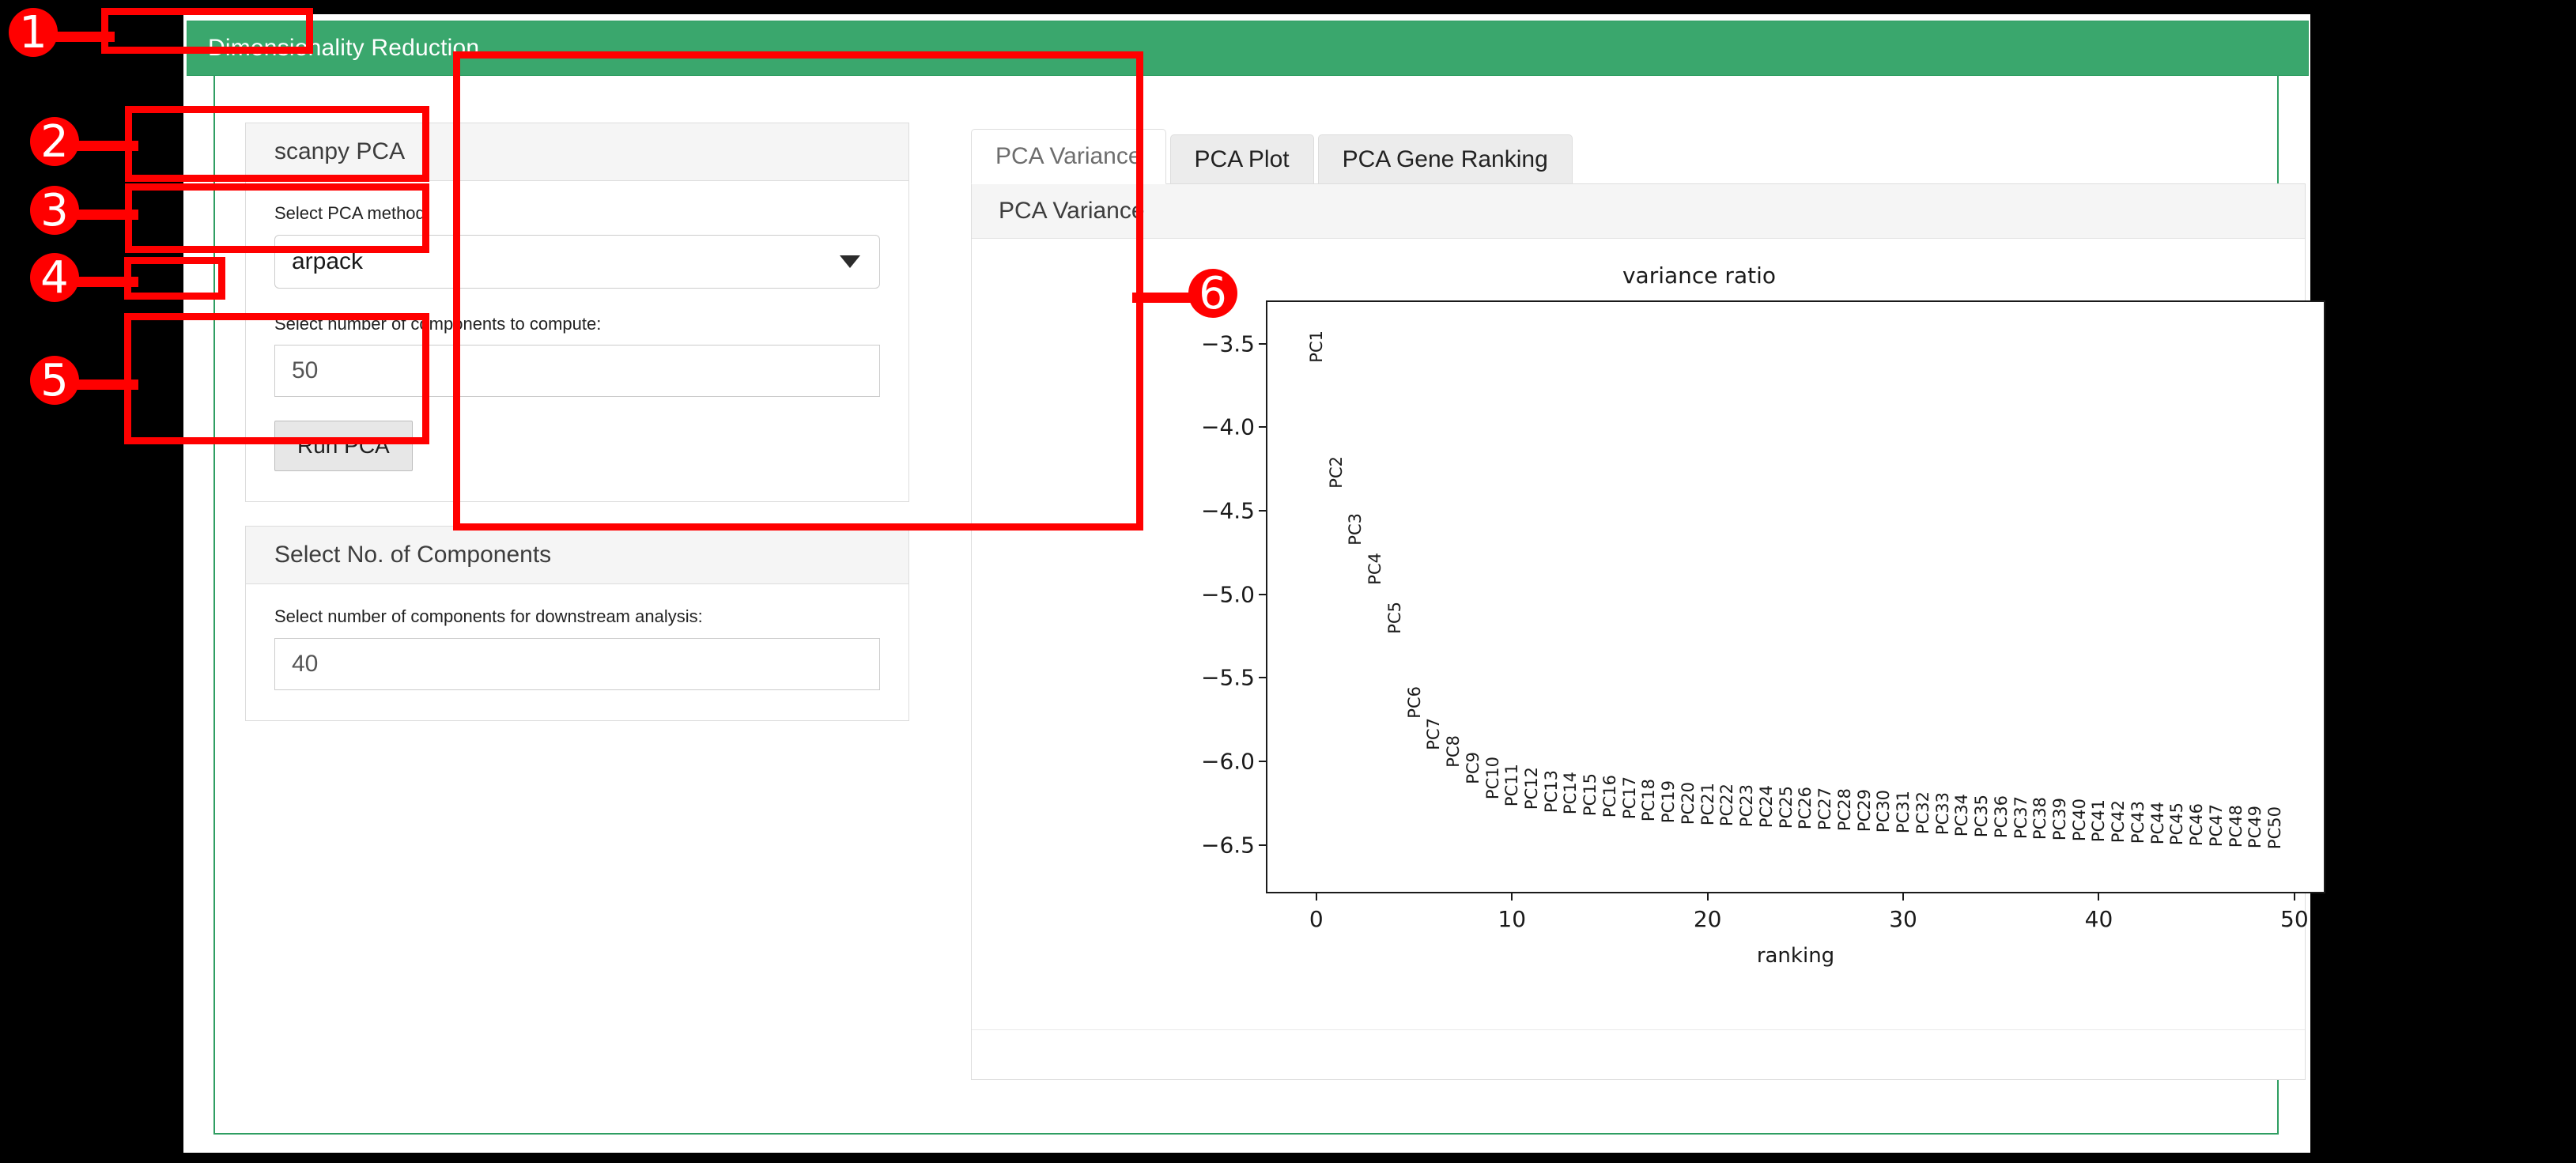 This screenshot has width=2576, height=1163. Describe the element at coordinates (2236, 826) in the screenshot. I see `data-point-label: PC48` at that location.